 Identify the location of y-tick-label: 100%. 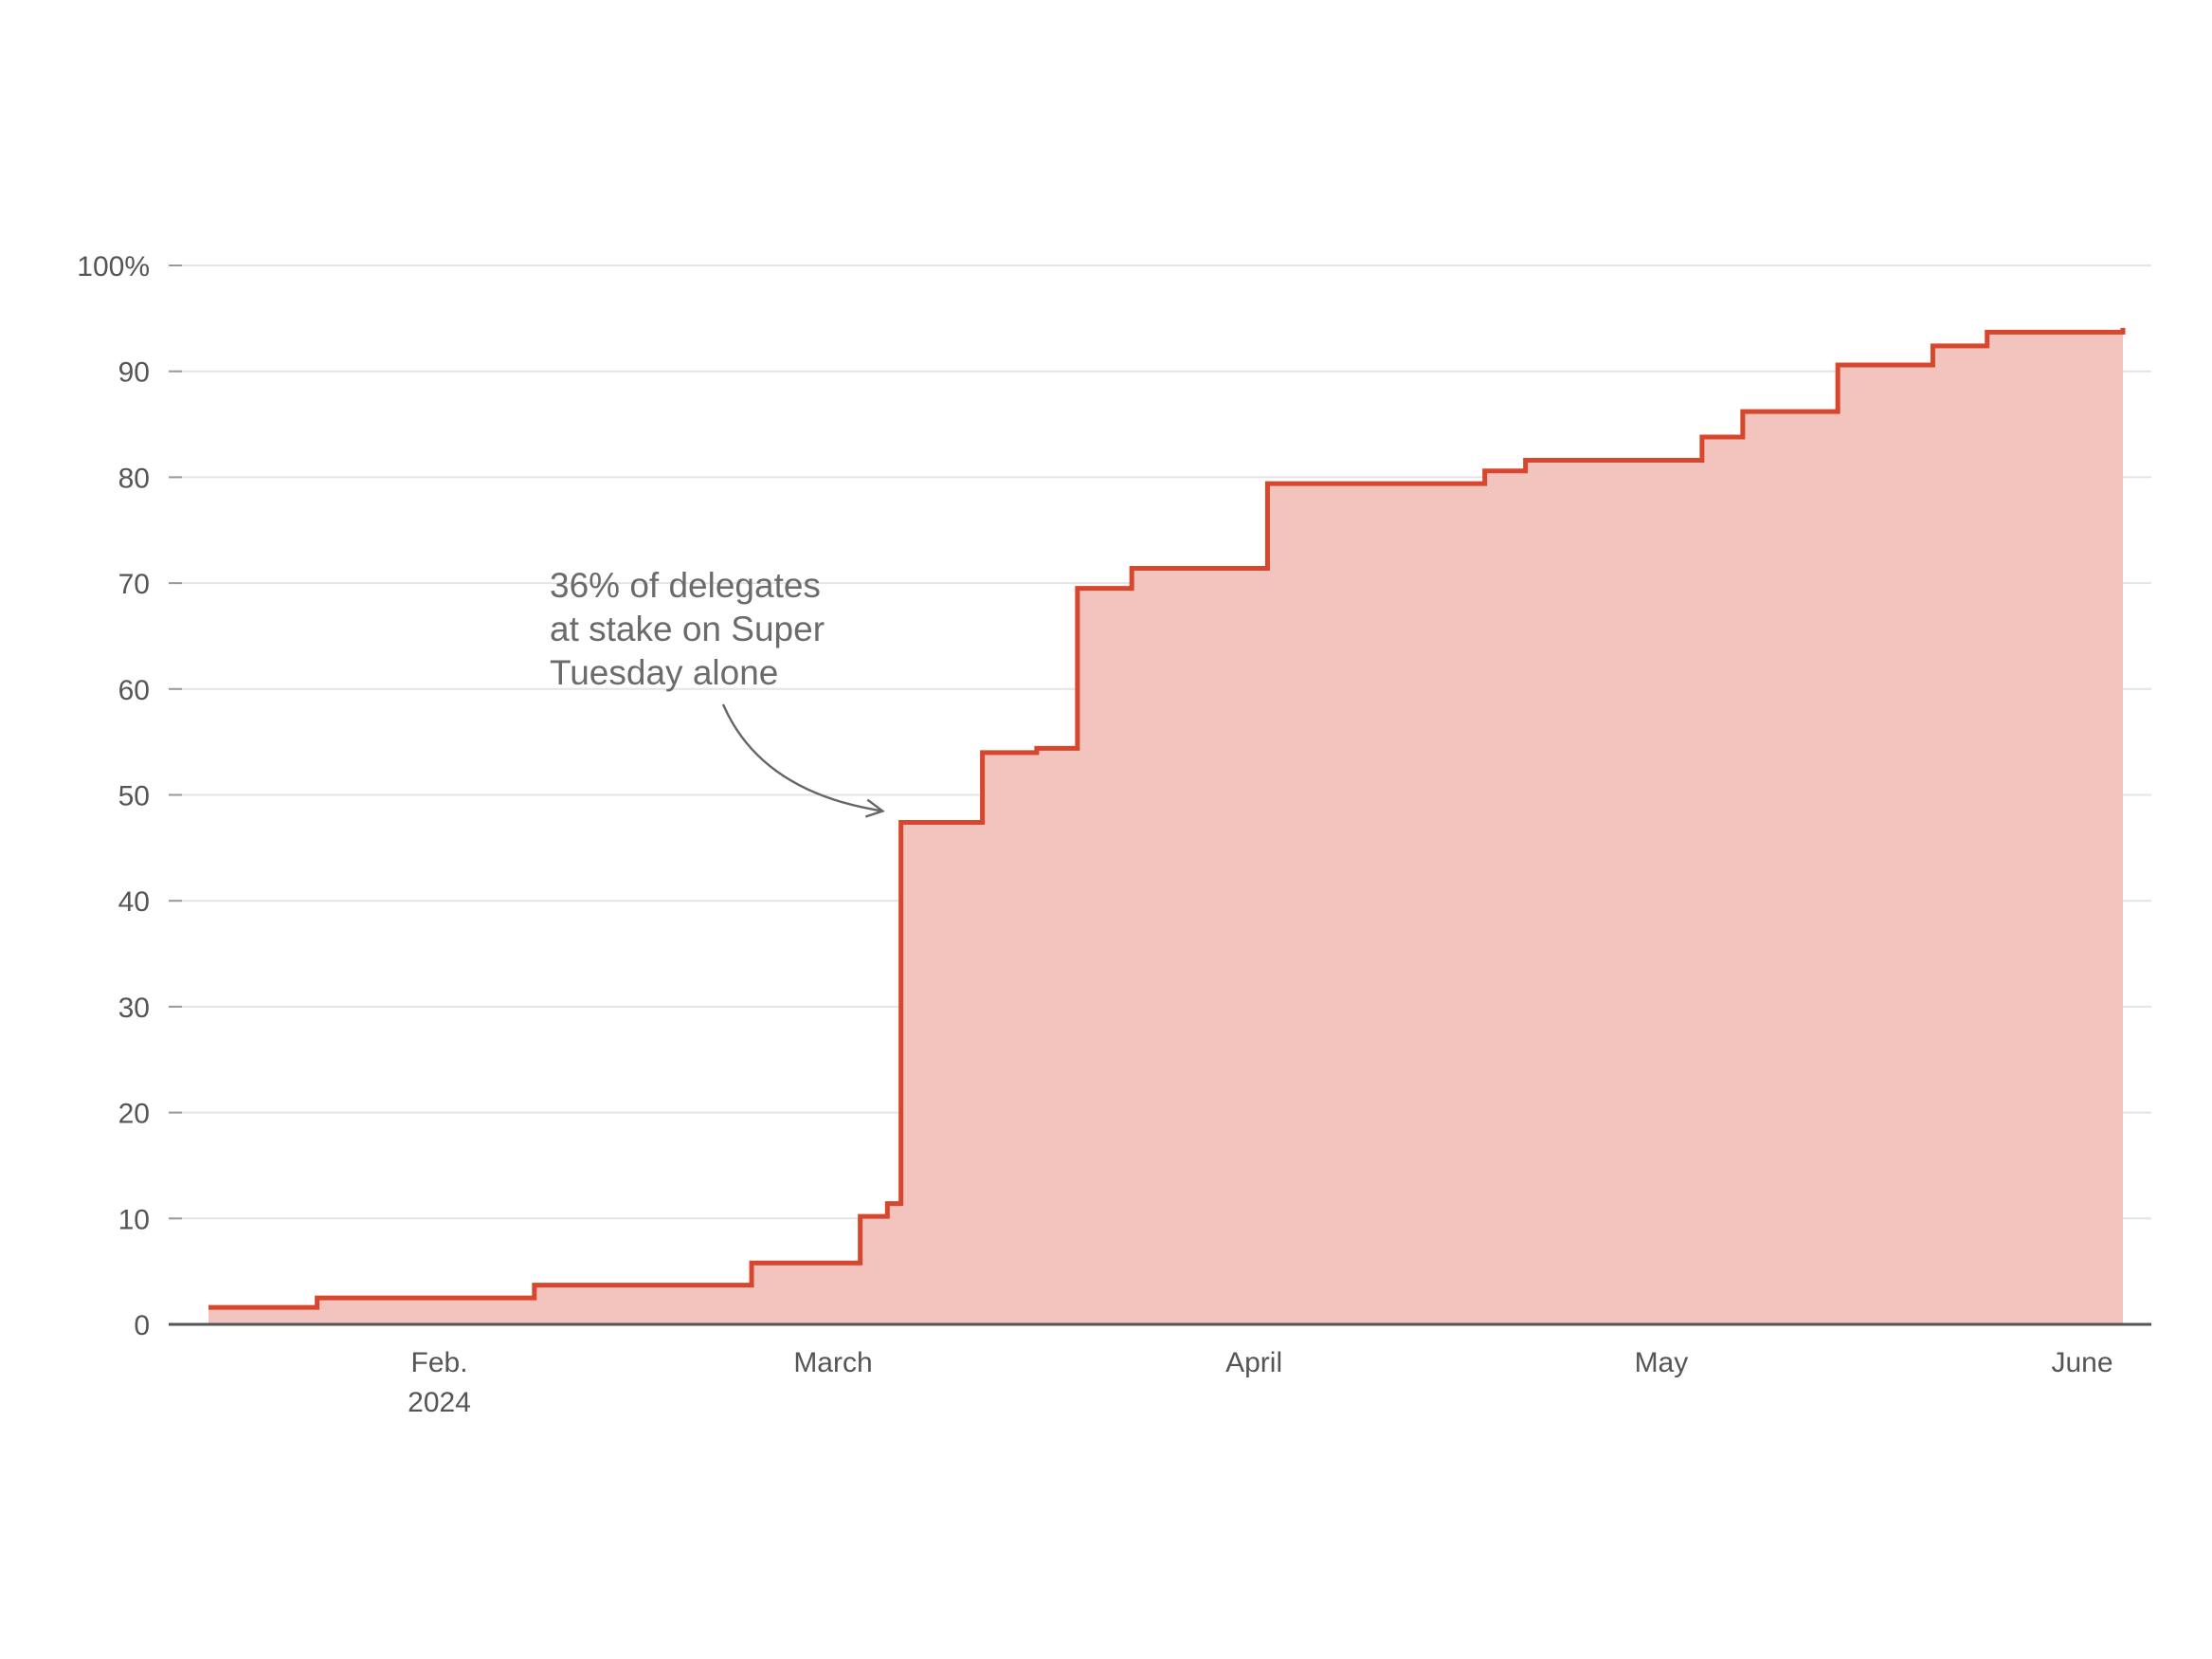
(114, 267).